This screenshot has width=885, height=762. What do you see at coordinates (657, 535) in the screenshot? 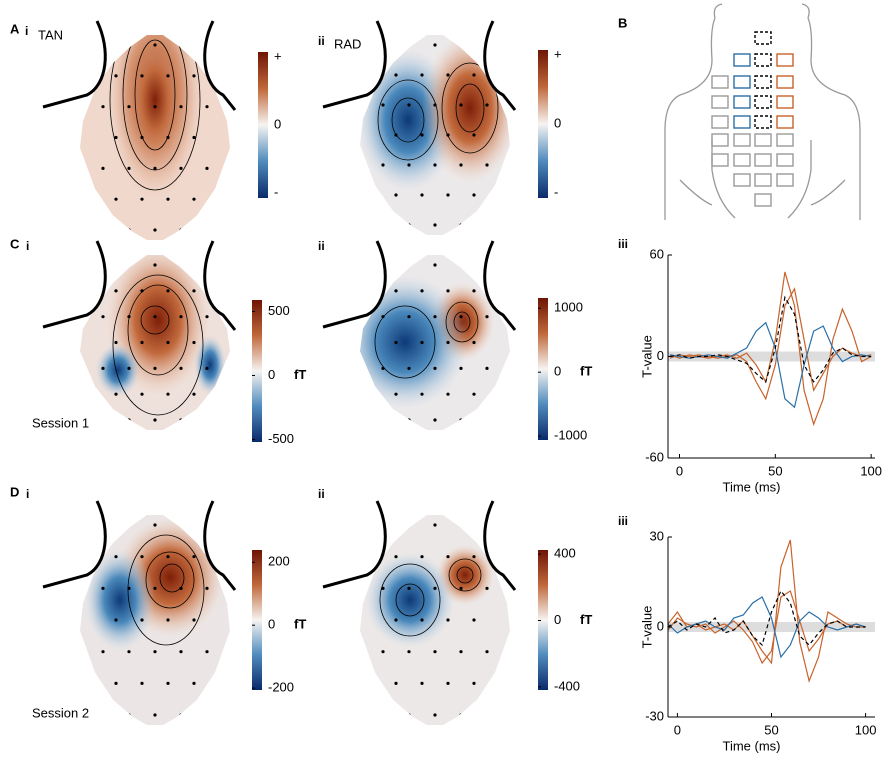
I see `y-tick-label: 30` at bounding box center [657, 535].